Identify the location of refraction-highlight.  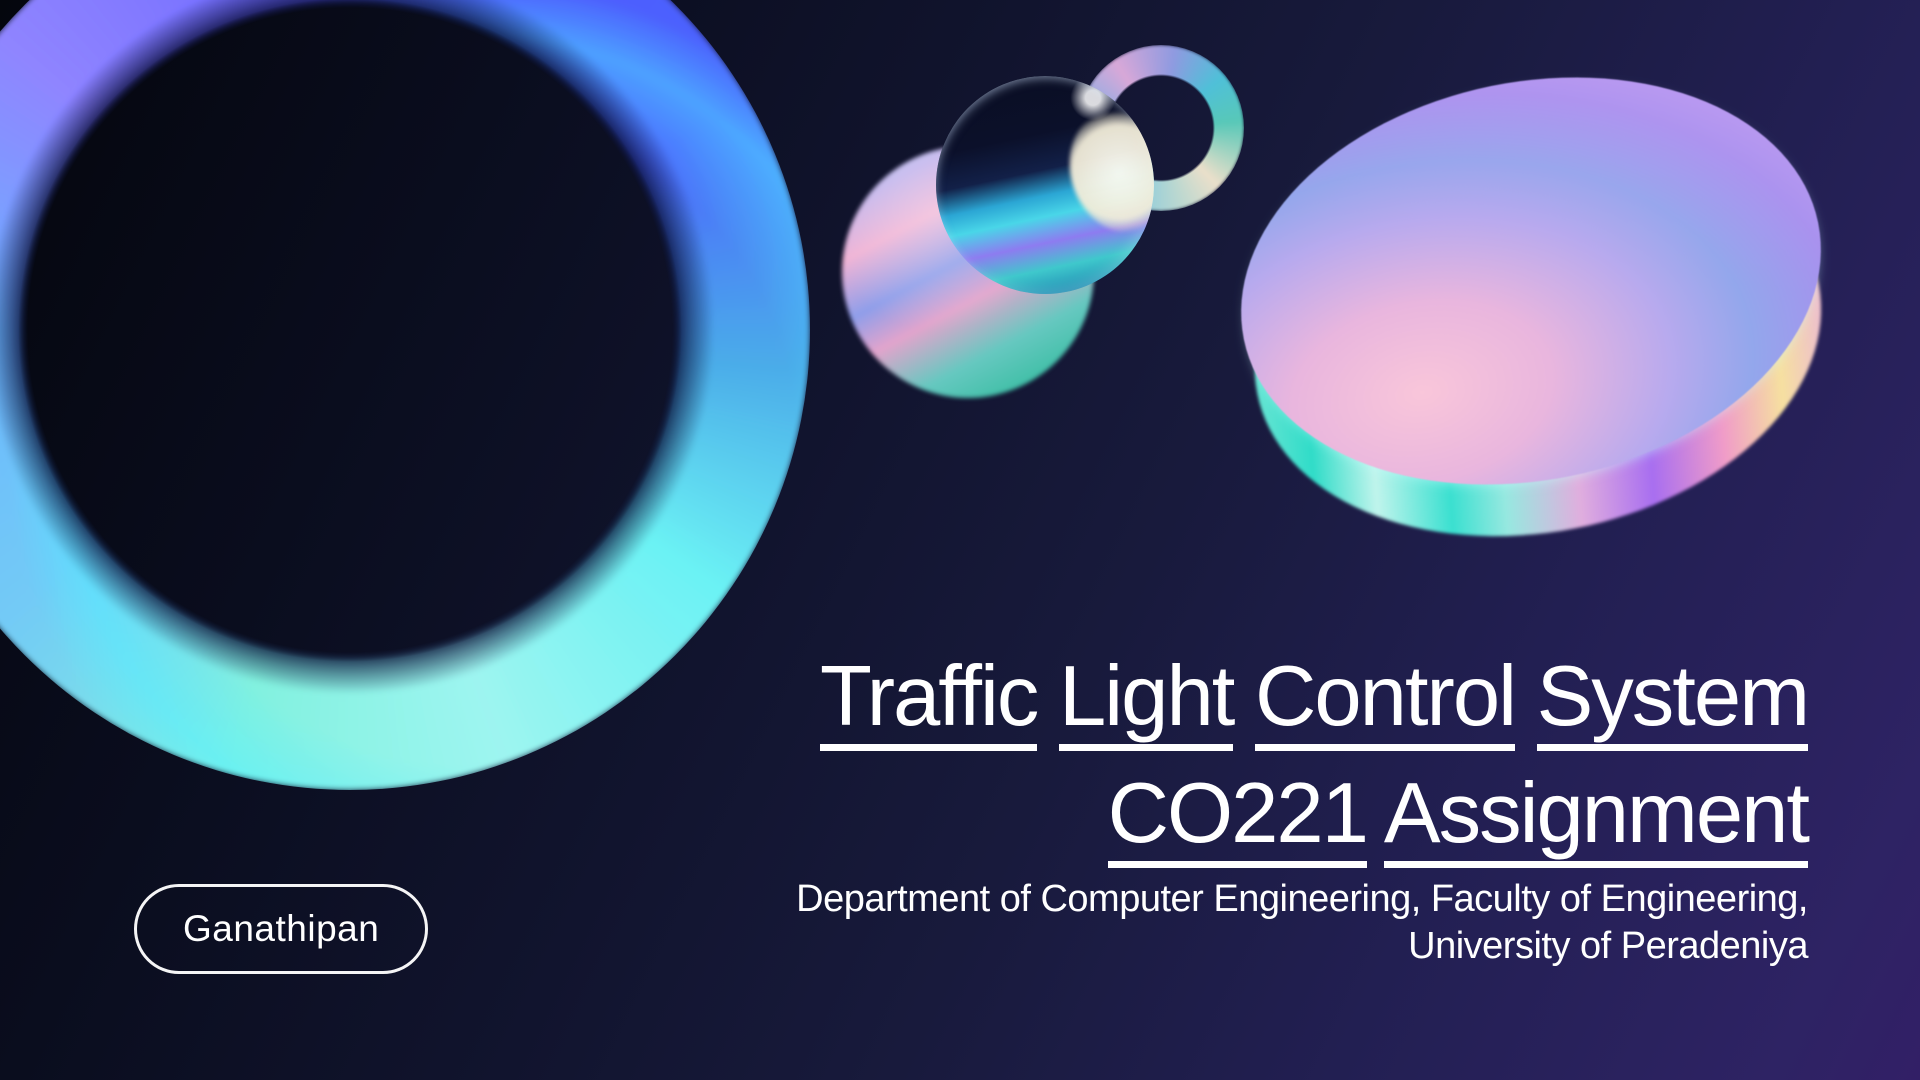
(1104, 172).